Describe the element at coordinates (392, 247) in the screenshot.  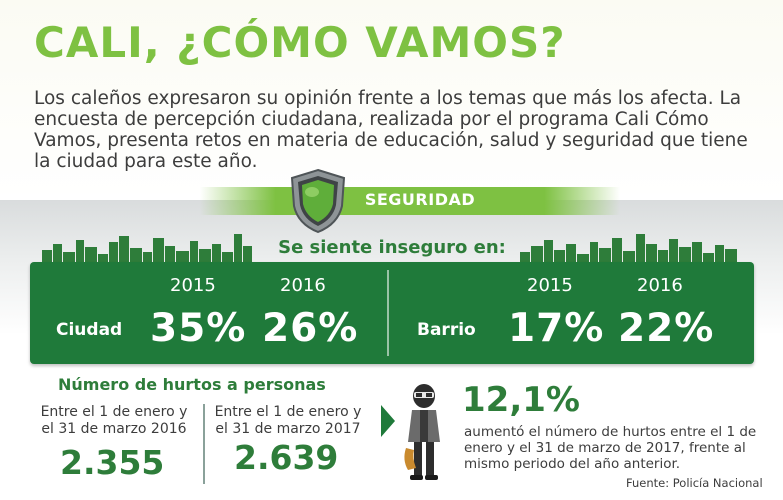
I see `insecurity-heading: Se siente inseguro en:` at that location.